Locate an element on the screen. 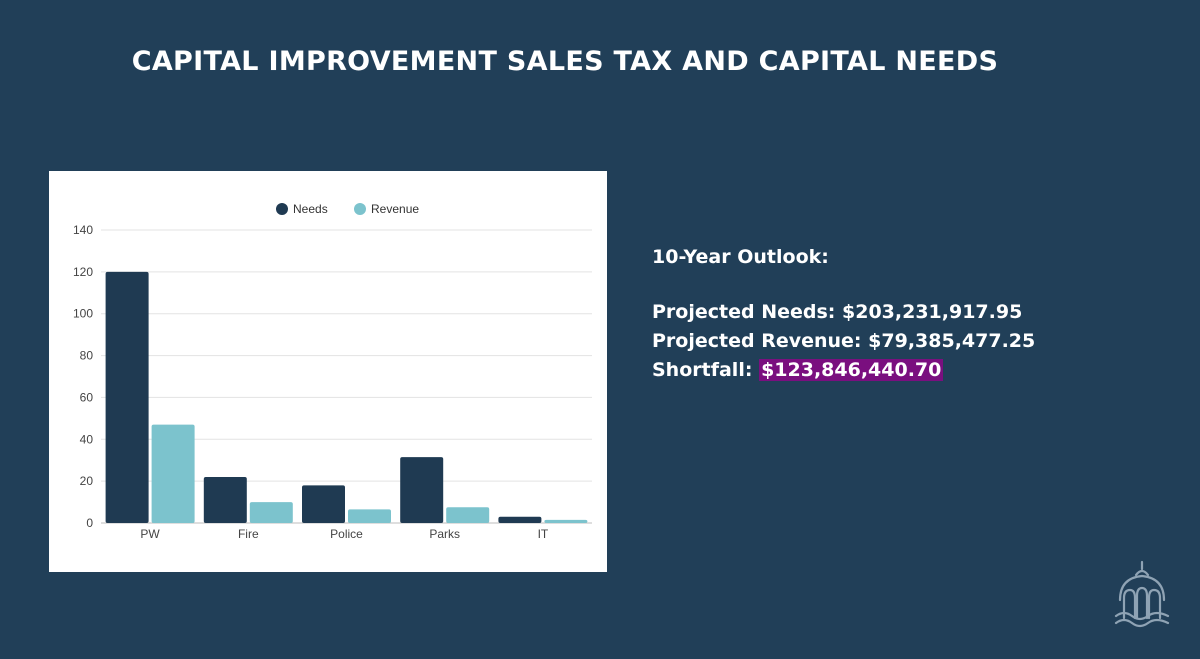  shortfall-value: $123,846,440.70 is located at coordinates (851, 370).